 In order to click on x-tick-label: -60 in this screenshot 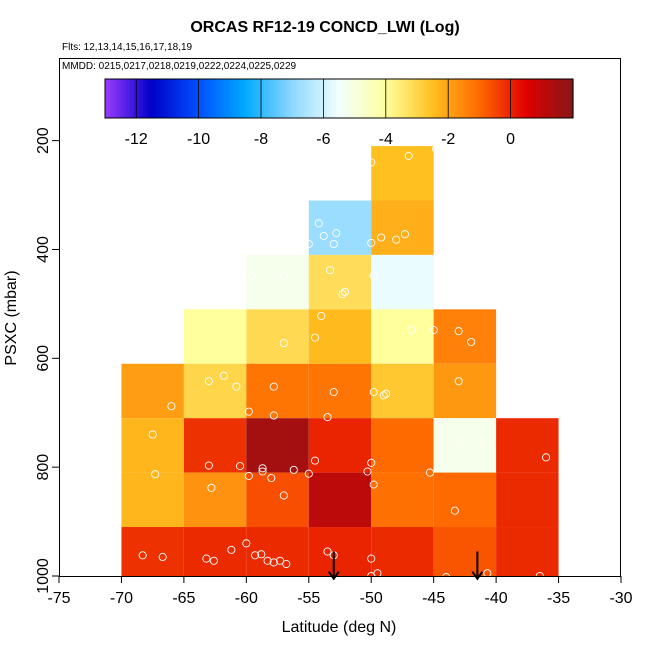, I will do `click(246, 598)`.